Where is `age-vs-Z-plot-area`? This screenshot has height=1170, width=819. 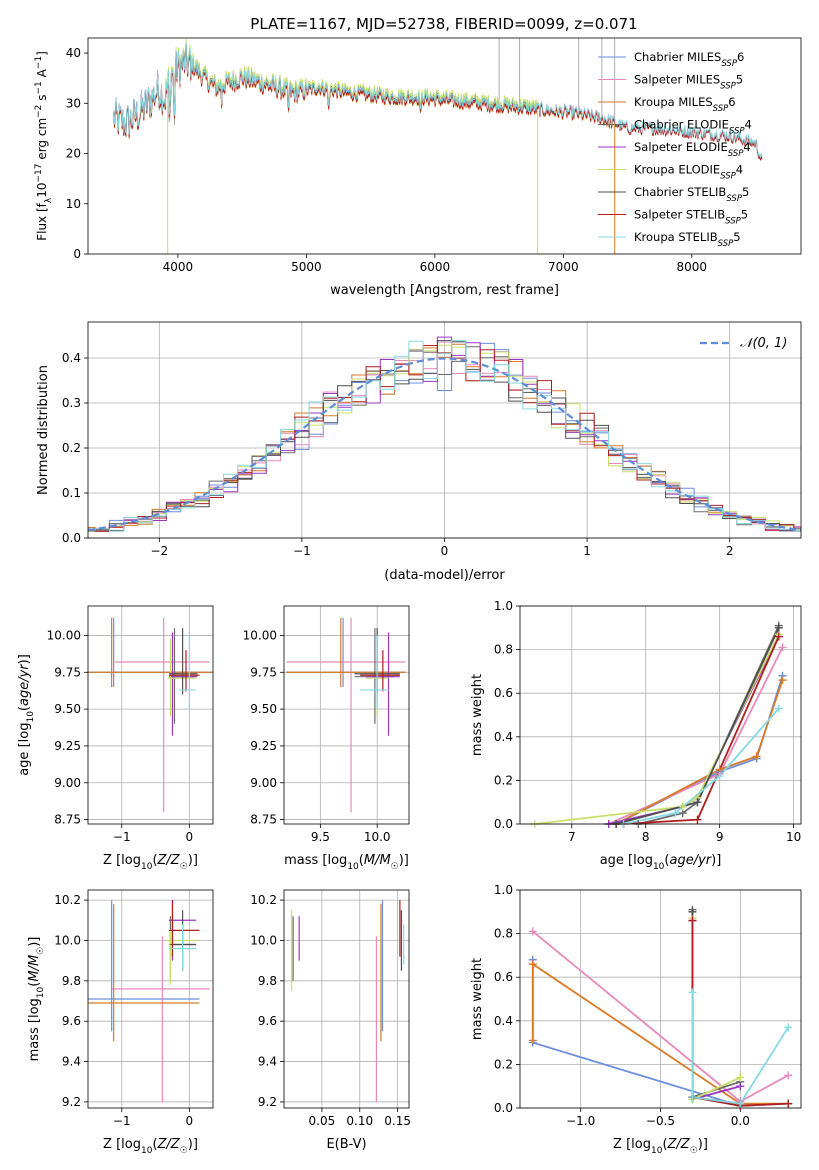 age-vs-Z-plot-area is located at coordinates (150, 715).